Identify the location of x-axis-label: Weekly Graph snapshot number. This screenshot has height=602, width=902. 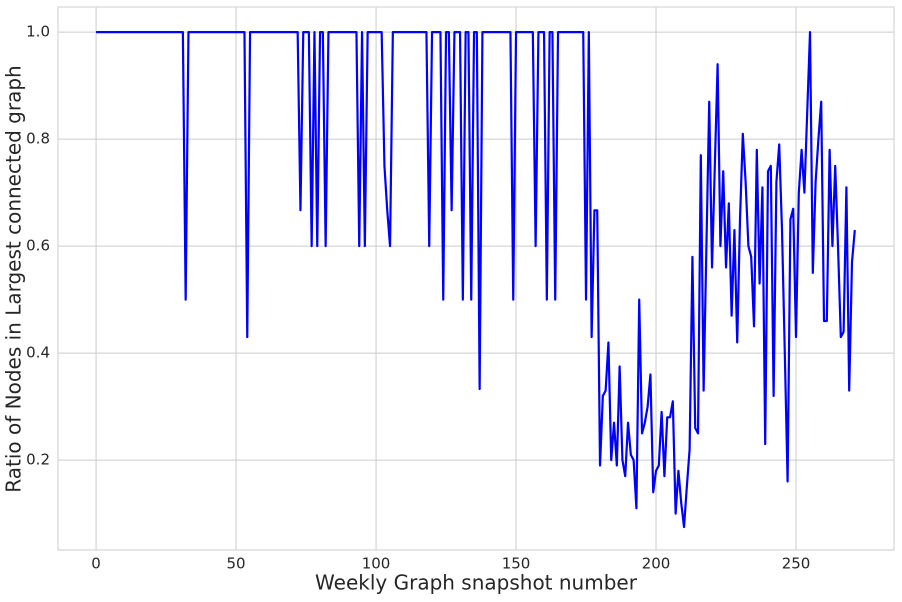
(476, 583).